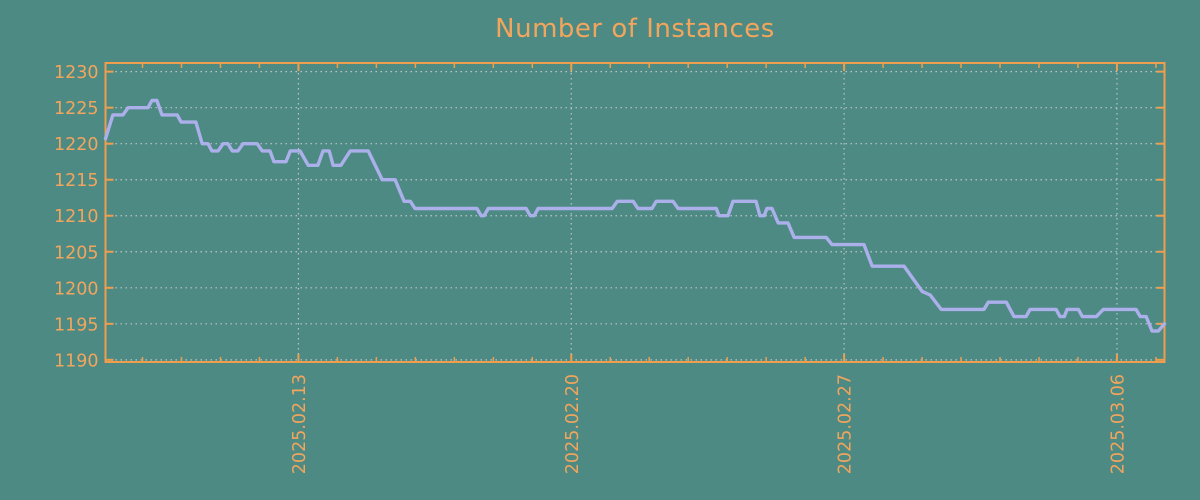 Image resolution: width=1200 pixels, height=500 pixels. Describe the element at coordinates (709, 424) in the screenshot. I see `x-tick-labels: 2025.02.13 2025.02.20 2025.02.27 2025.03.06` at that location.